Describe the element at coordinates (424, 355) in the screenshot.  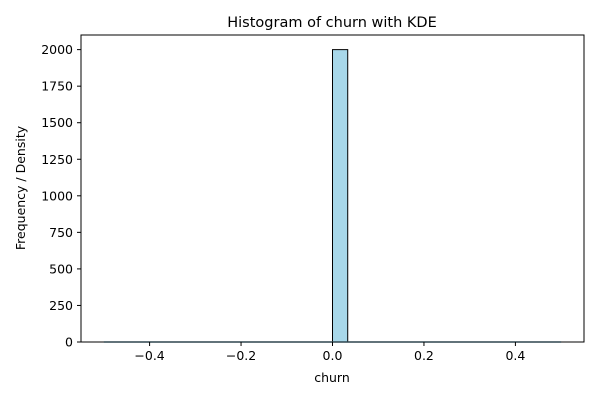
I see `x-tick-label: 0.2` at that location.